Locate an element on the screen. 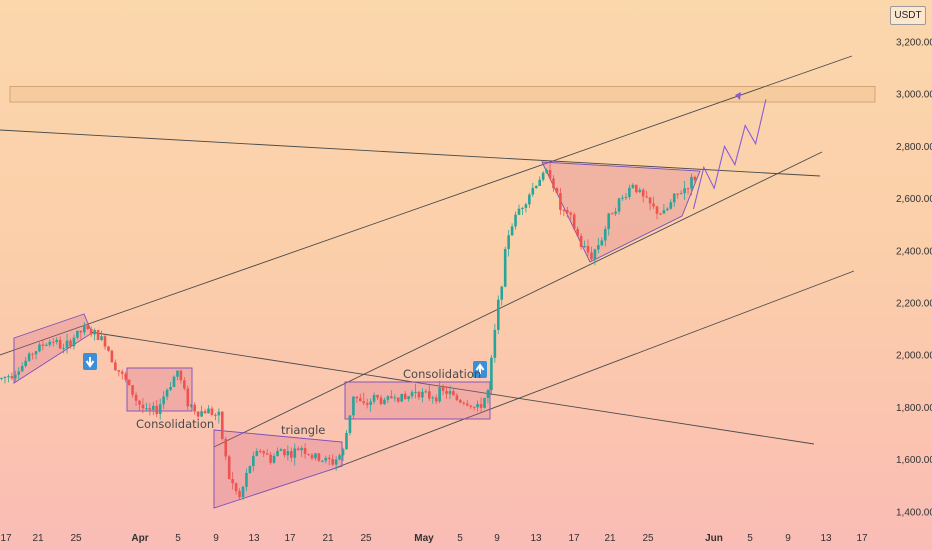 This screenshot has height=550, width=932. flag-pattern is located at coordinates (53, 348).